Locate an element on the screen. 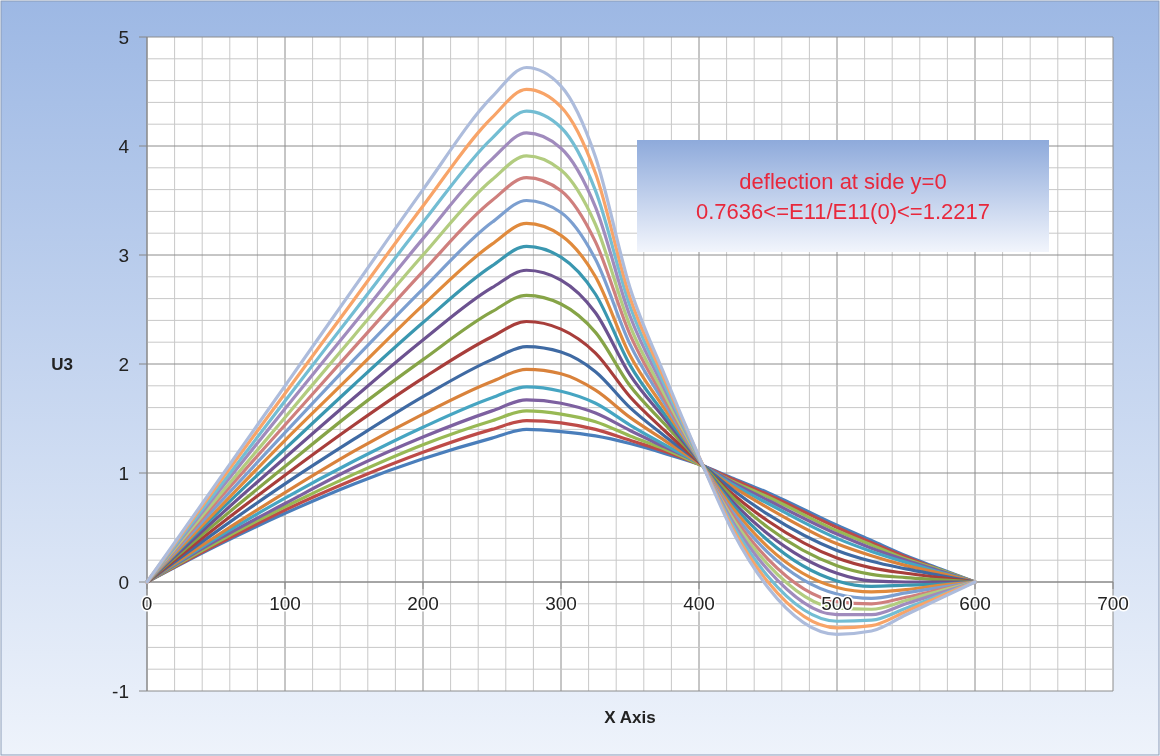  x-tick-label: 500 is located at coordinates (837, 603).